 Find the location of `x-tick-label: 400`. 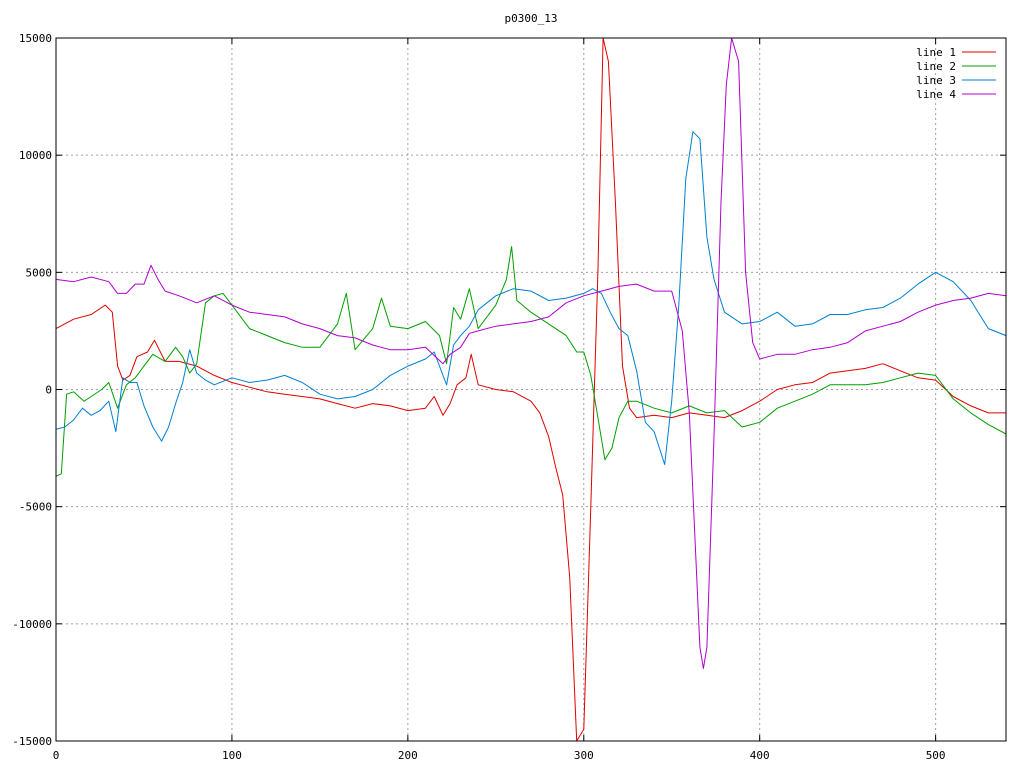

x-tick-label: 400 is located at coordinates (760, 755).